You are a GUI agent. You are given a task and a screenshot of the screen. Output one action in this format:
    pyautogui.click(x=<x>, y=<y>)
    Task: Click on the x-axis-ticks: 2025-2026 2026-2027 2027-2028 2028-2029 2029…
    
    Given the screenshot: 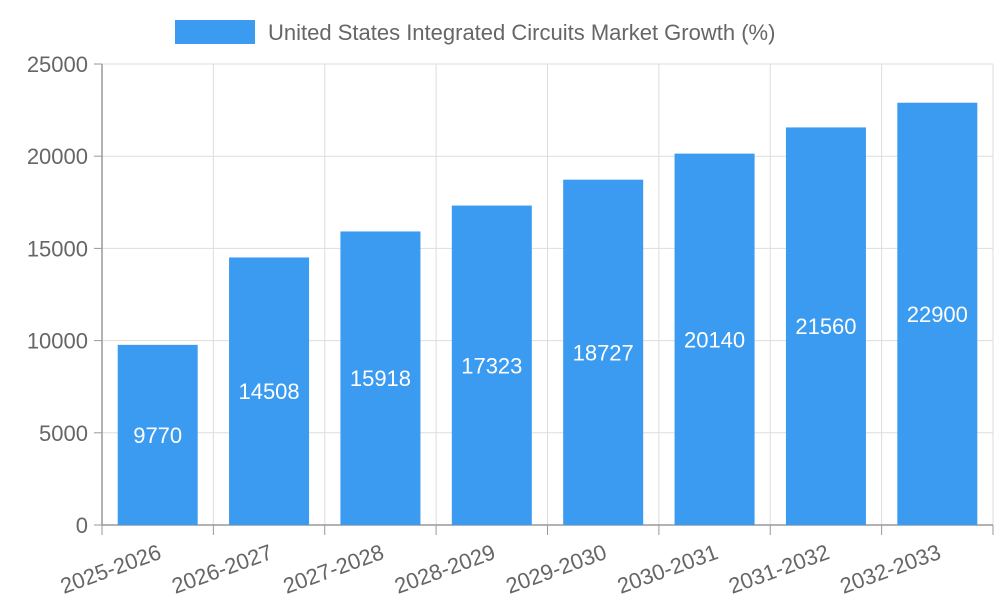 What is the action you would take?
    pyautogui.click(x=525, y=562)
    